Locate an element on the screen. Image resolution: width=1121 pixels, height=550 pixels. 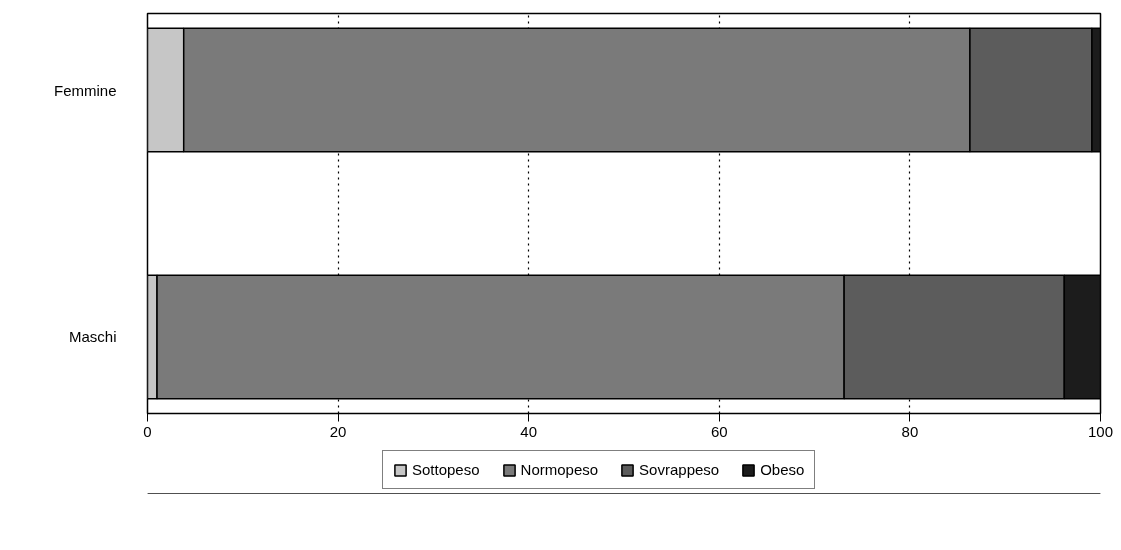
legend-label: Sottopeso is located at coordinates (446, 469).